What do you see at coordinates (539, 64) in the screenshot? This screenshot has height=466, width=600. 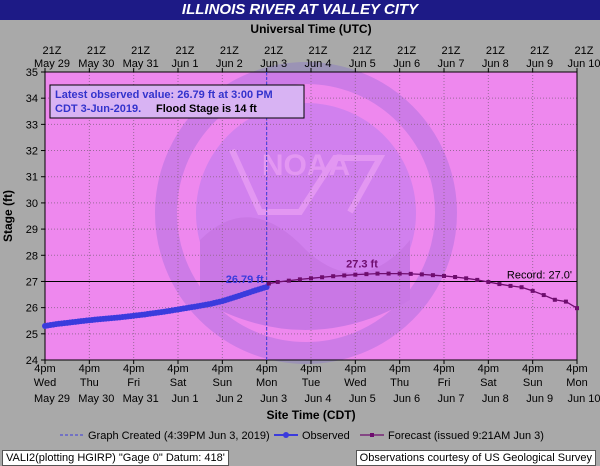 I see `top-tick-label-date: Jun 9` at bounding box center [539, 64].